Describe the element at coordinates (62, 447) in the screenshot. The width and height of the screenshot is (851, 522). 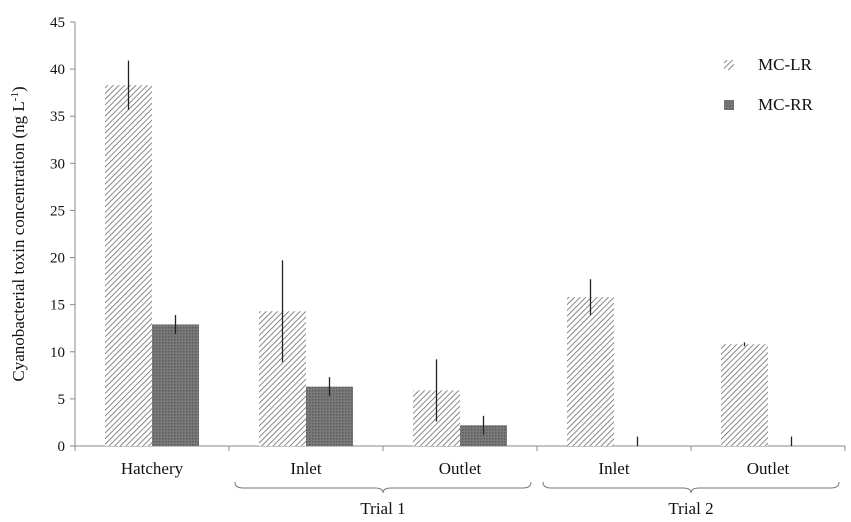
I see `y-tick-label: 0` at that location.